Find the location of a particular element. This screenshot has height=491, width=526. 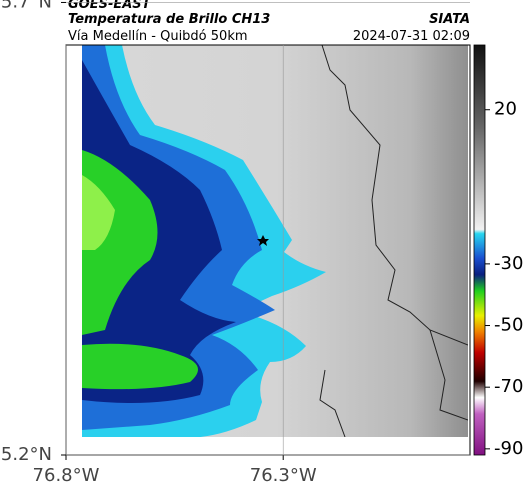

x-tick-label: 76.8°W is located at coordinates (66, 475).